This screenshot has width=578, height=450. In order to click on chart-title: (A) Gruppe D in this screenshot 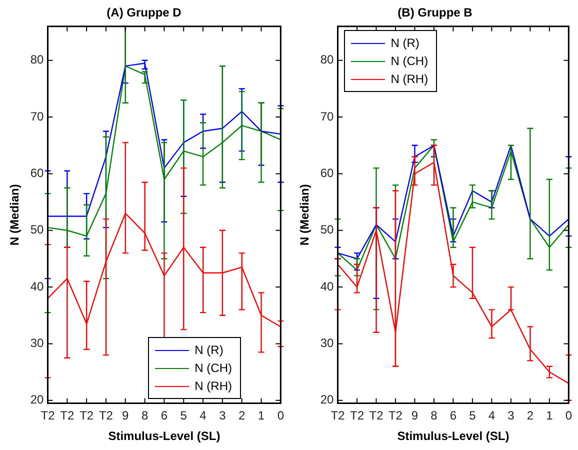, I will do `click(144, 13)`.